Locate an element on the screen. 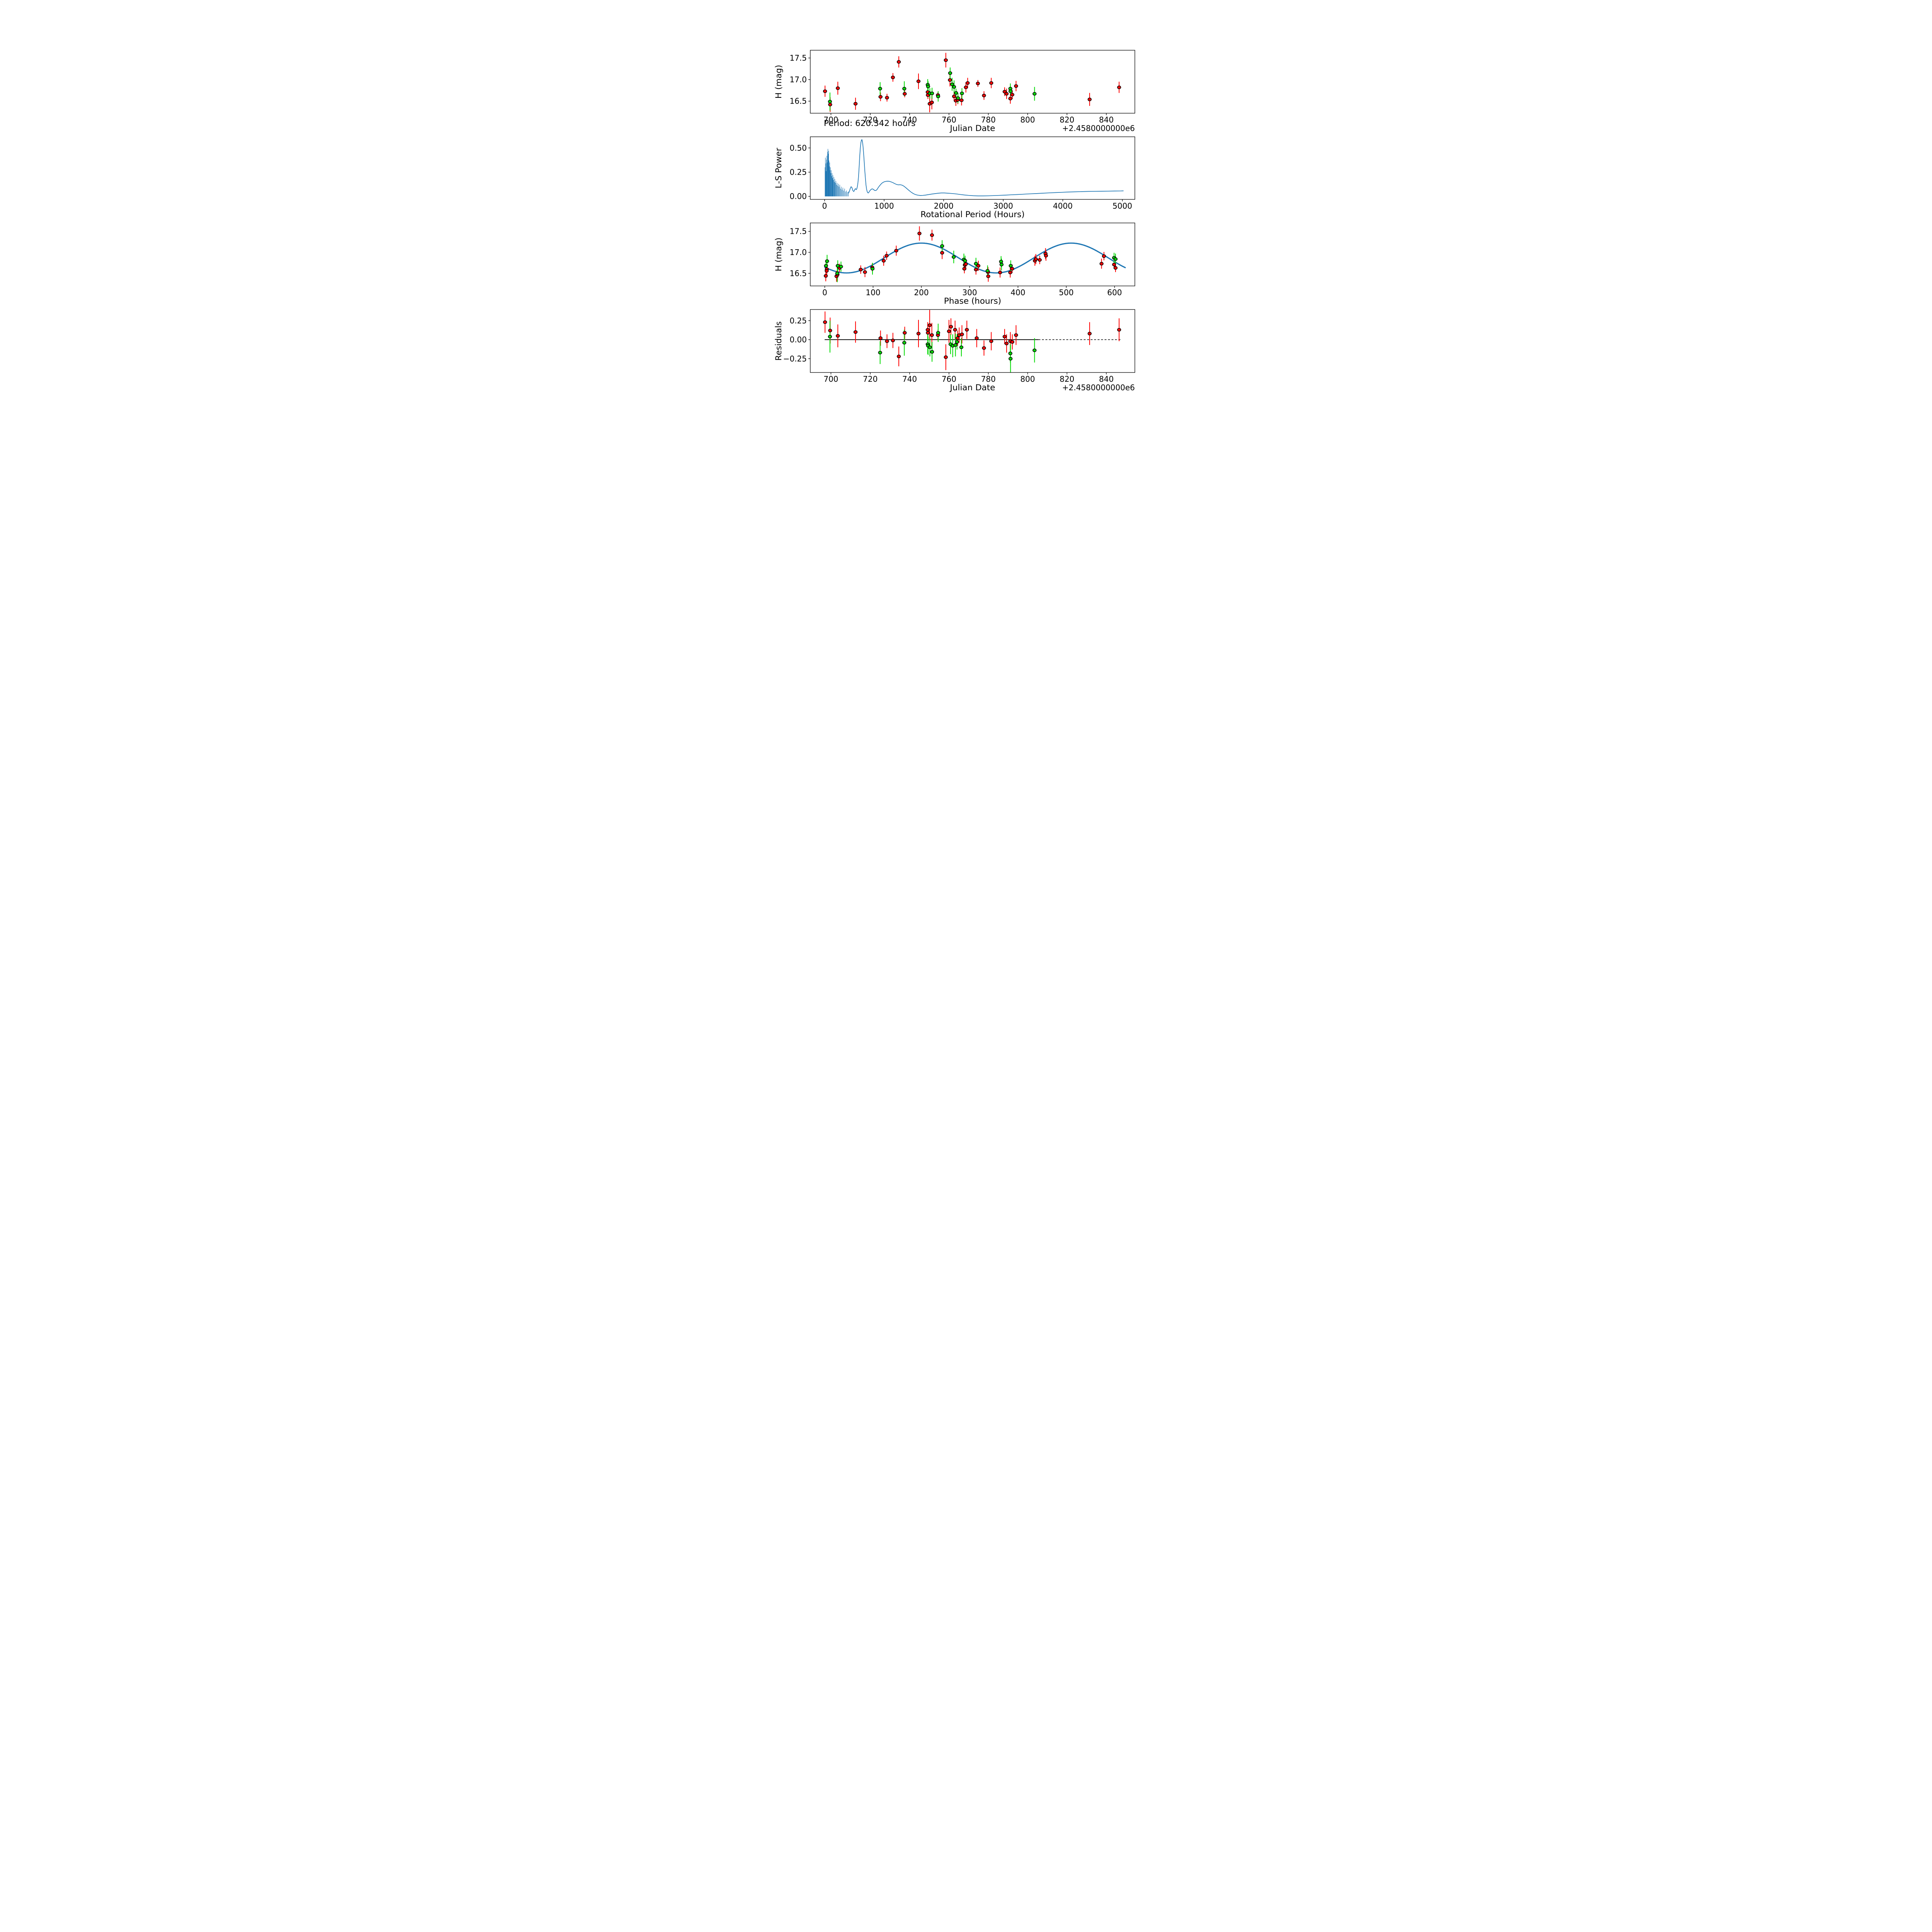  period-annotation: Period: 620.342 hours is located at coordinates (870, 124).